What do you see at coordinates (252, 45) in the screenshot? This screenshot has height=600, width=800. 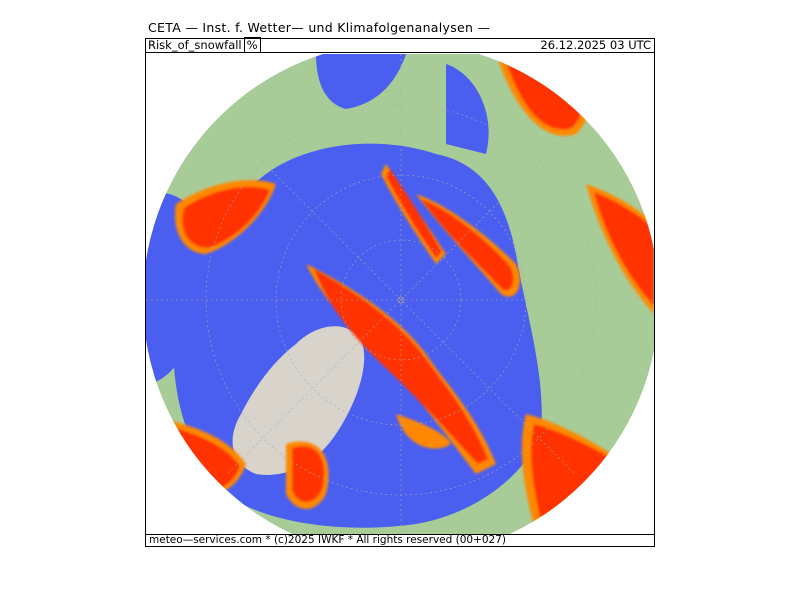 I see `unit-label: %` at bounding box center [252, 45].